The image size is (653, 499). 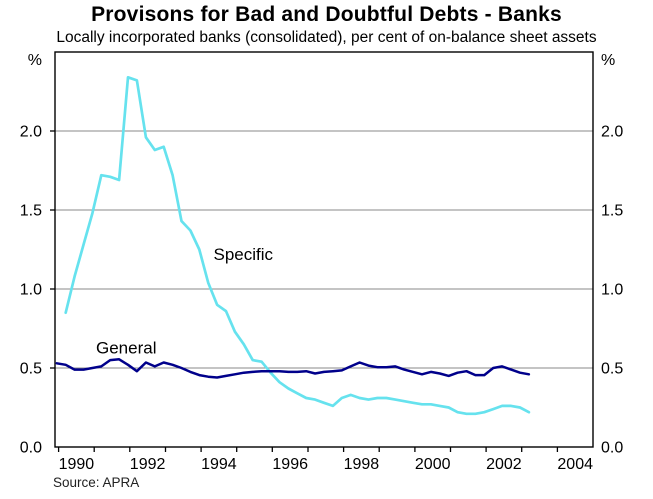 What do you see at coordinates (612, 132) in the screenshot?
I see `y-axis-label-right: 2.0` at bounding box center [612, 132].